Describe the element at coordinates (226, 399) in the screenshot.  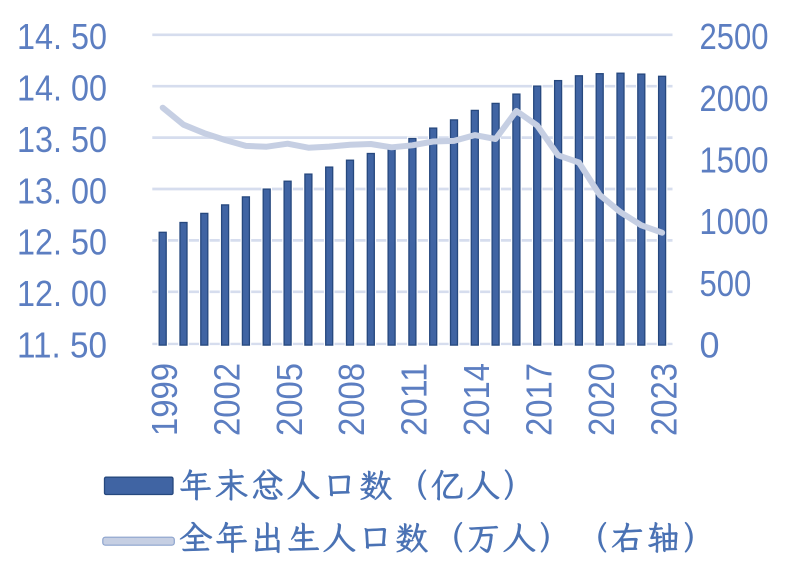
I see `svg-text: 2002` at that location.